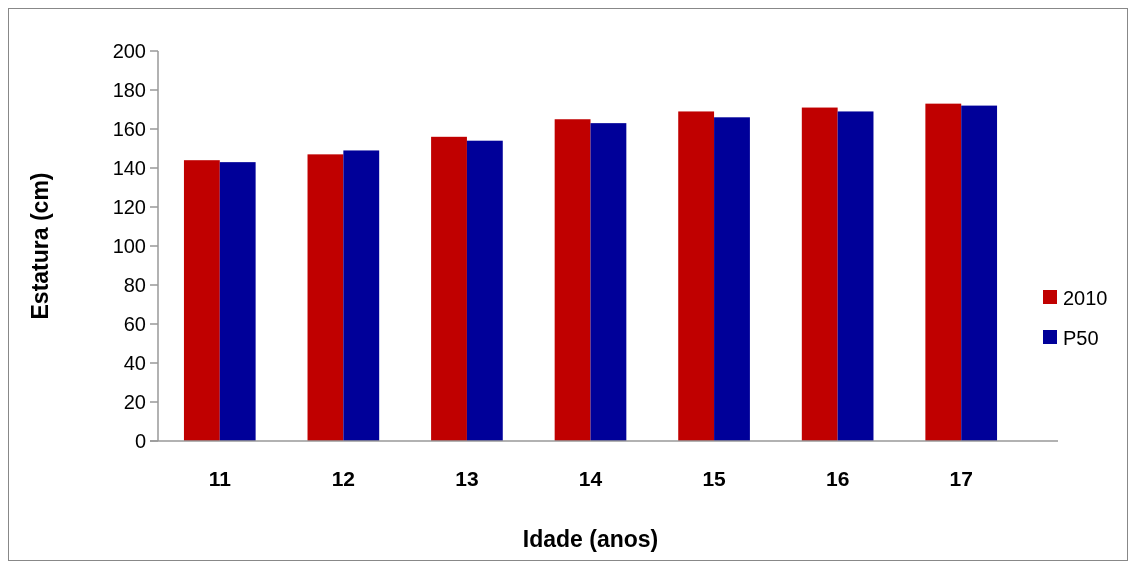 This screenshot has width=1136, height=569. I want to click on x-tick-label: 11, so click(220, 478).